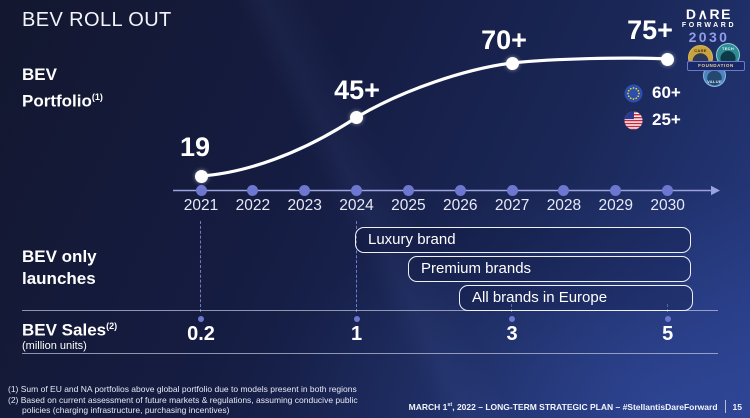  I want to click on footnote-ref-1: (1), so click(97, 97).